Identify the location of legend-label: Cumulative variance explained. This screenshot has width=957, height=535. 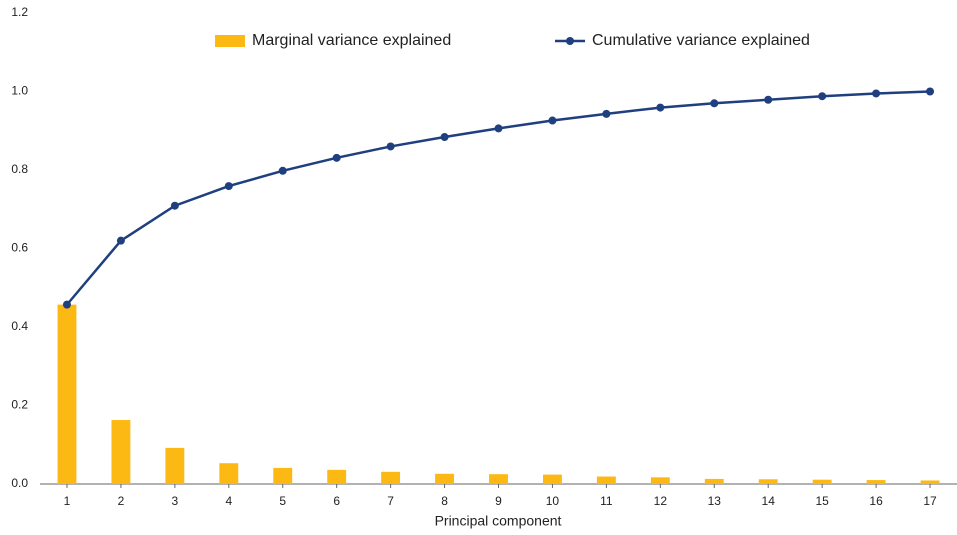
(701, 40).